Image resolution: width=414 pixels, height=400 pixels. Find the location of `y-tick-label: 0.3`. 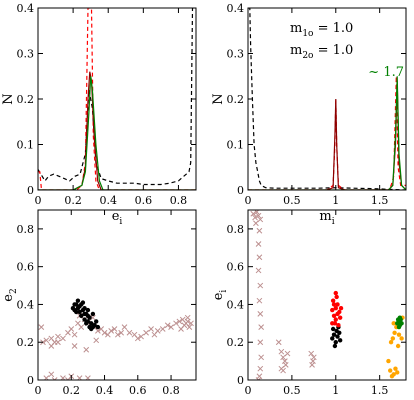

y-tick-label: 0.3 is located at coordinates (236, 54).